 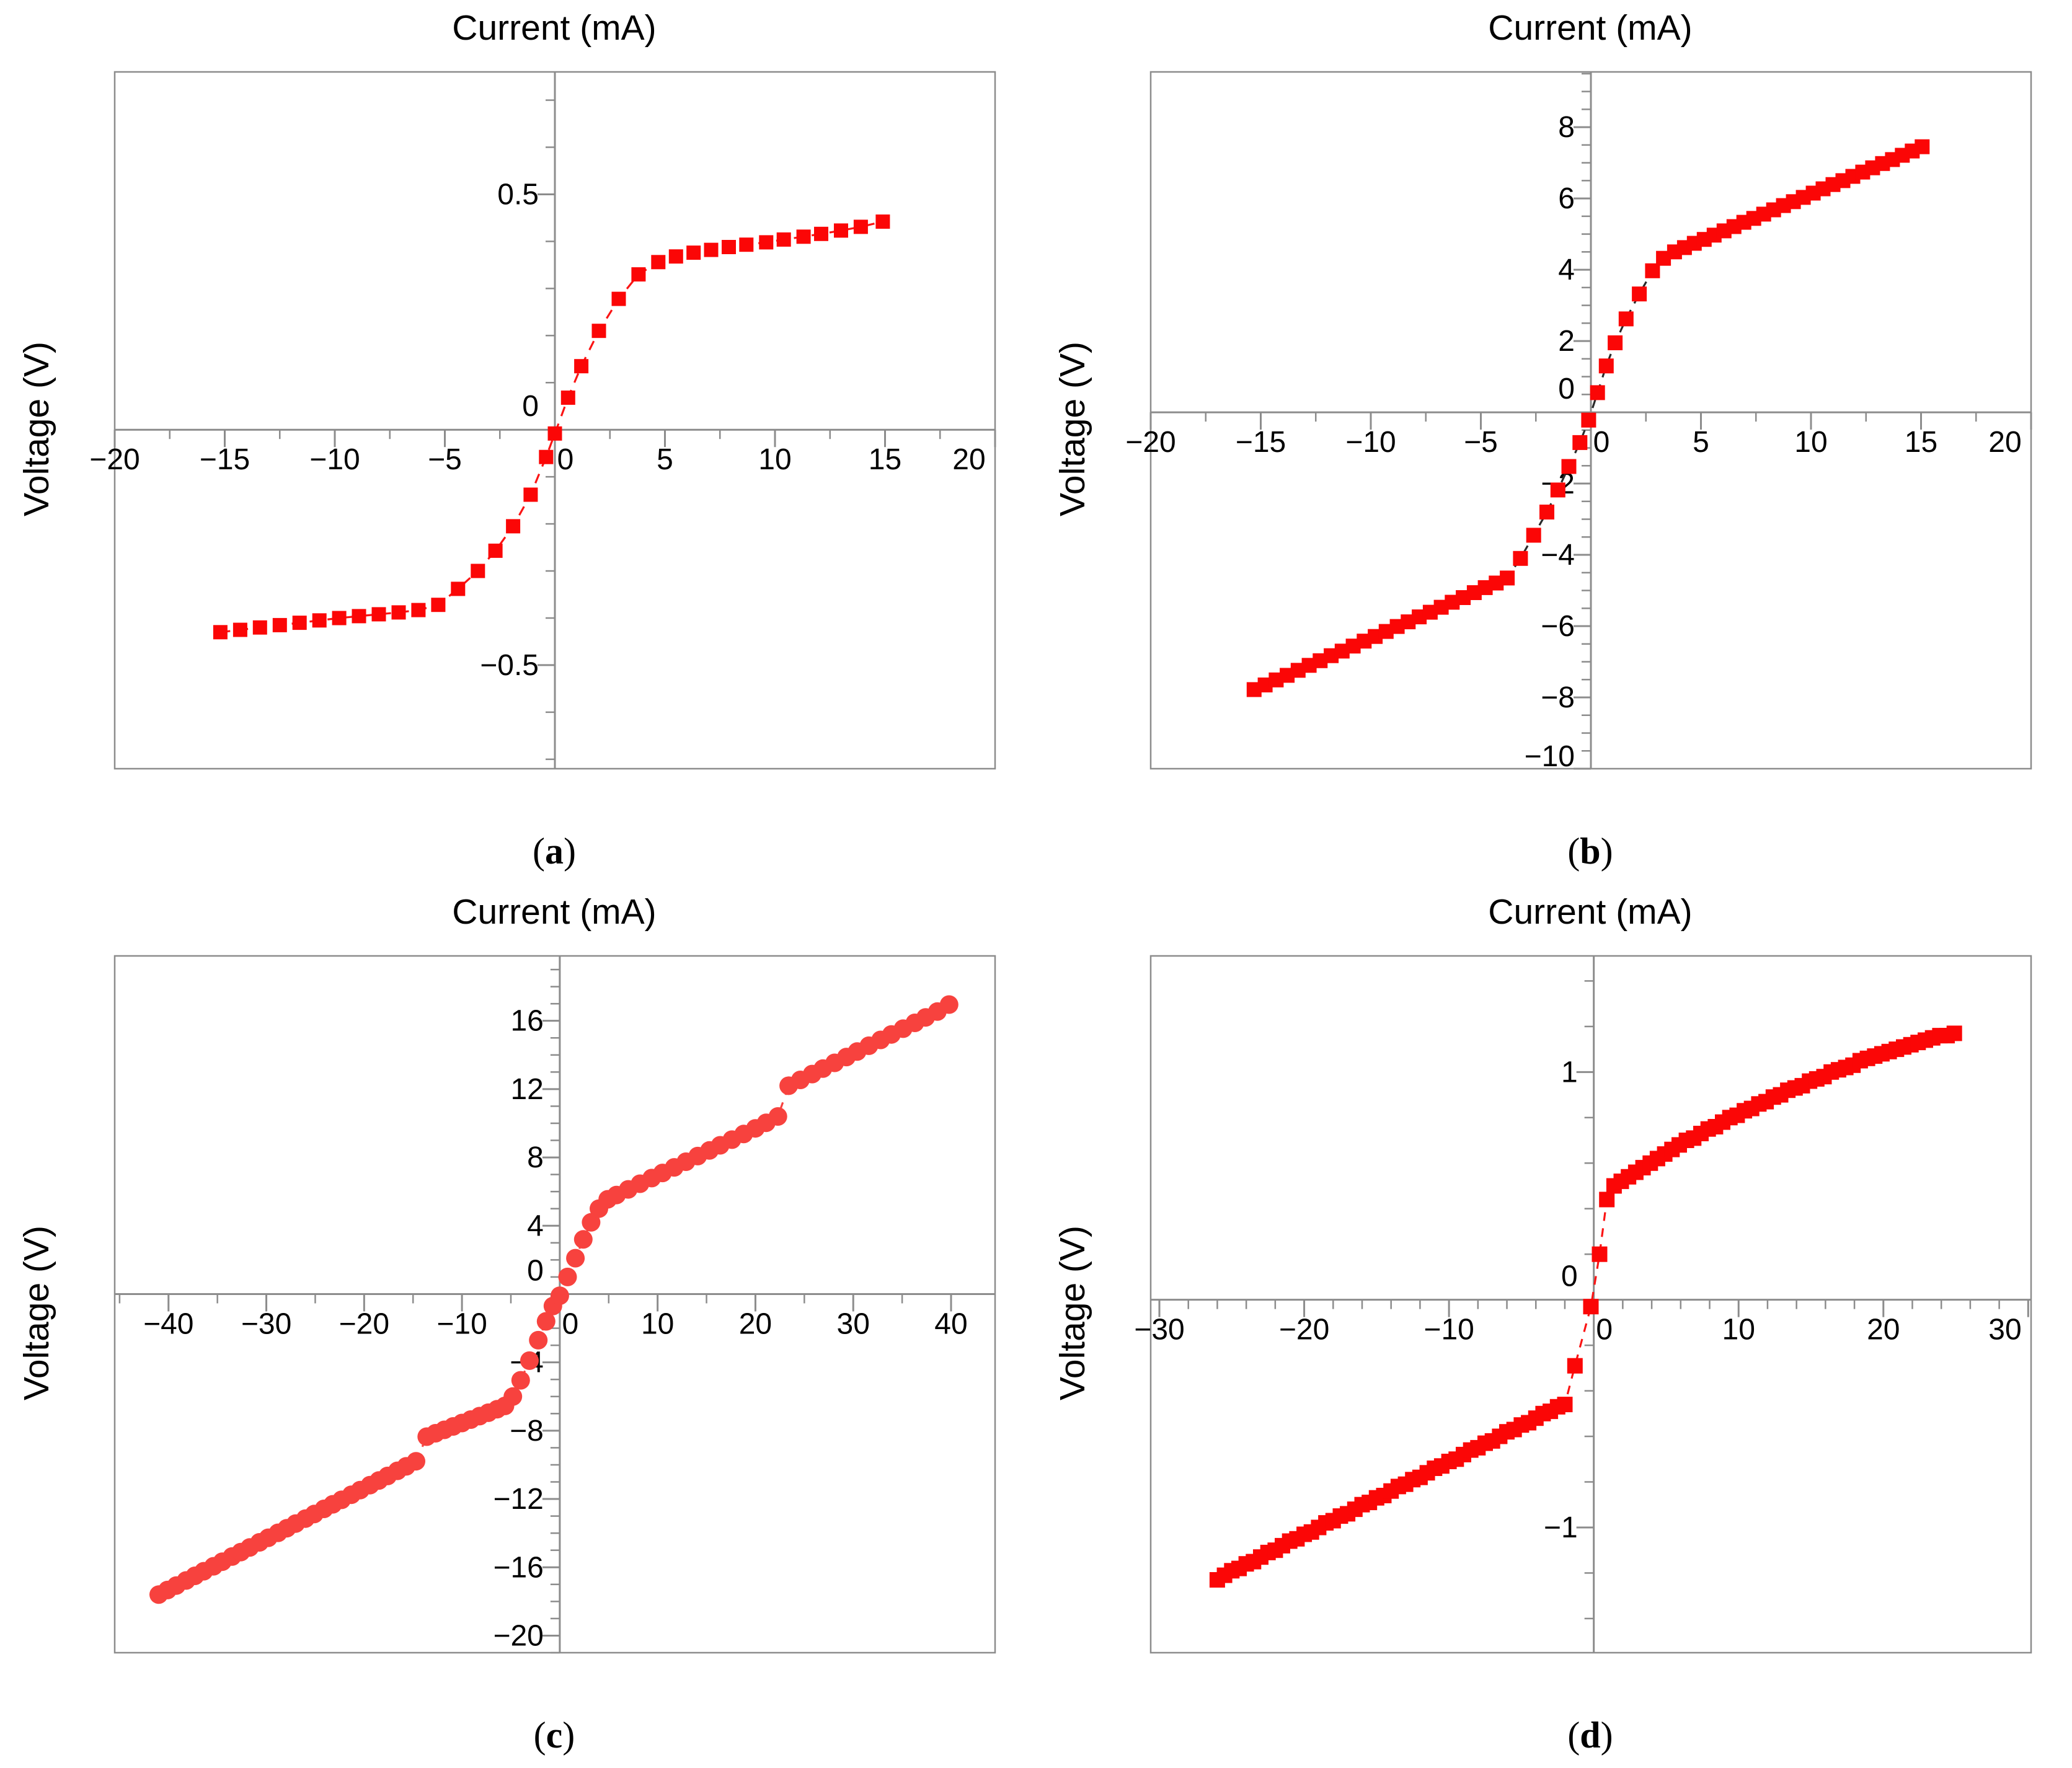 I want to click on y-tick-label: −20, so click(x=518, y=1636).